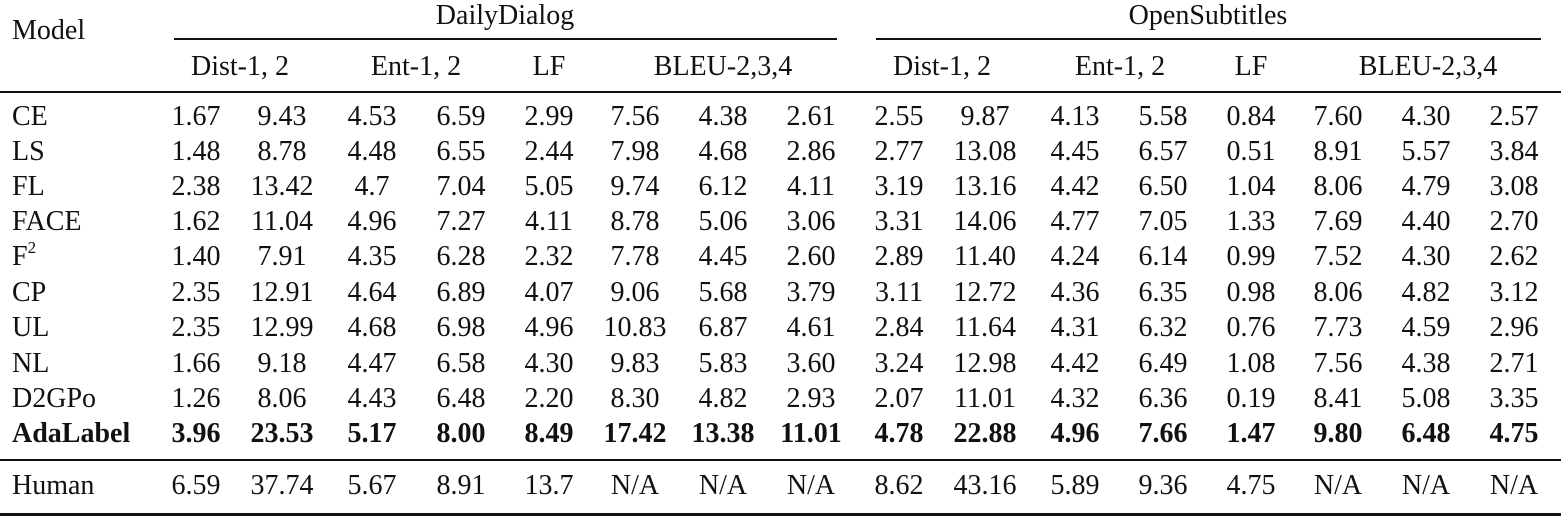 This screenshot has width=1561, height=517. What do you see at coordinates (811, 116) in the screenshot?
I see `table-cell: 2.61` at bounding box center [811, 116].